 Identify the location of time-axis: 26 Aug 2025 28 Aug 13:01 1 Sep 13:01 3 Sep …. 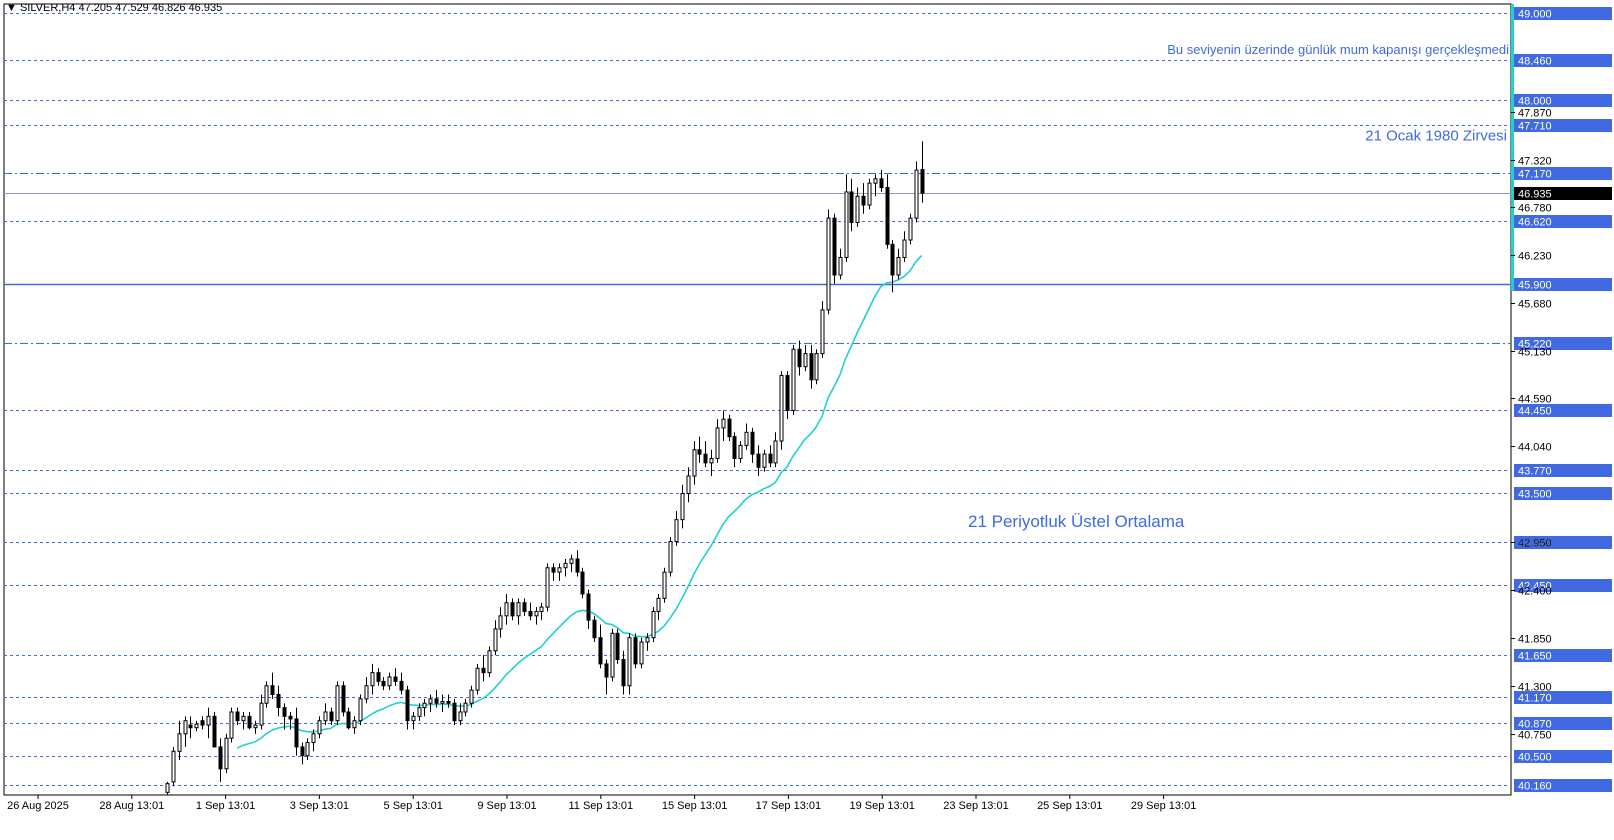
(601, 803).